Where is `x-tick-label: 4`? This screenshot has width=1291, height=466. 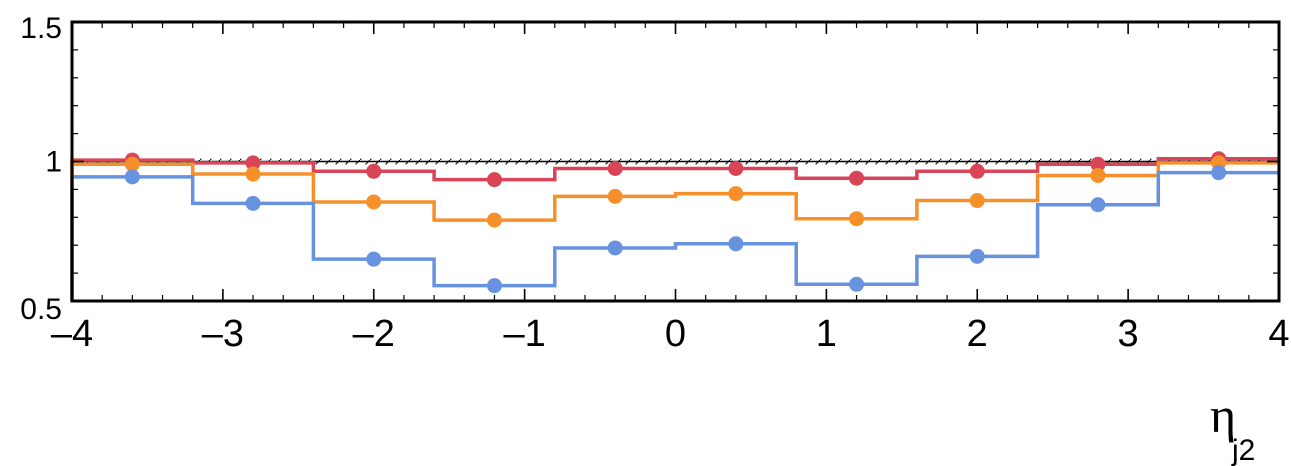 x-tick-label: 4 is located at coordinates (1278, 334).